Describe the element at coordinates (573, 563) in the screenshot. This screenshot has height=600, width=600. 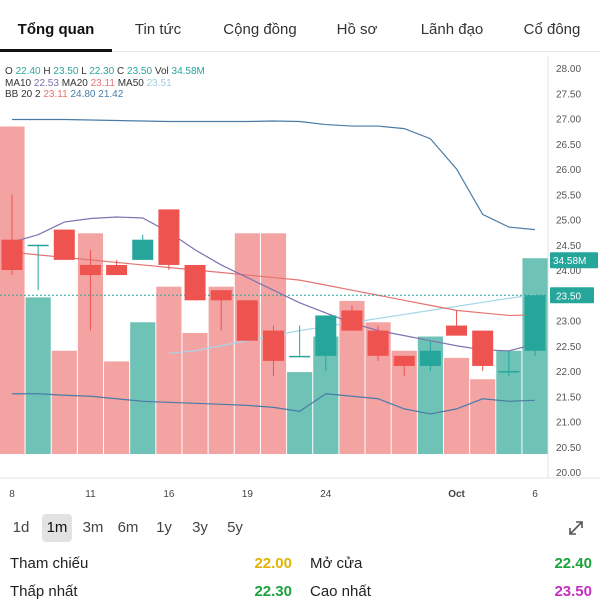
I see `open-value: 22.40` at that location.